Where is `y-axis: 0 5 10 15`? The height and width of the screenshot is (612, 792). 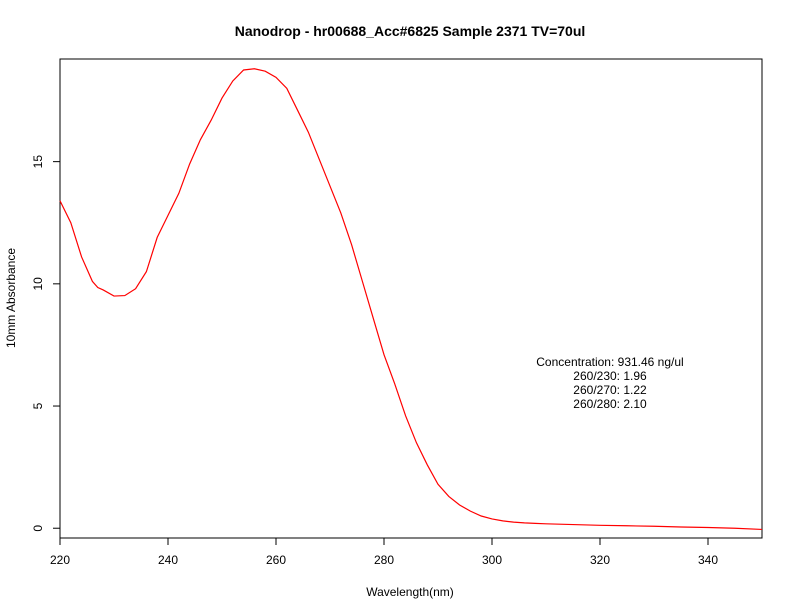
y-axis: 0 5 10 15 is located at coordinates (46, 343).